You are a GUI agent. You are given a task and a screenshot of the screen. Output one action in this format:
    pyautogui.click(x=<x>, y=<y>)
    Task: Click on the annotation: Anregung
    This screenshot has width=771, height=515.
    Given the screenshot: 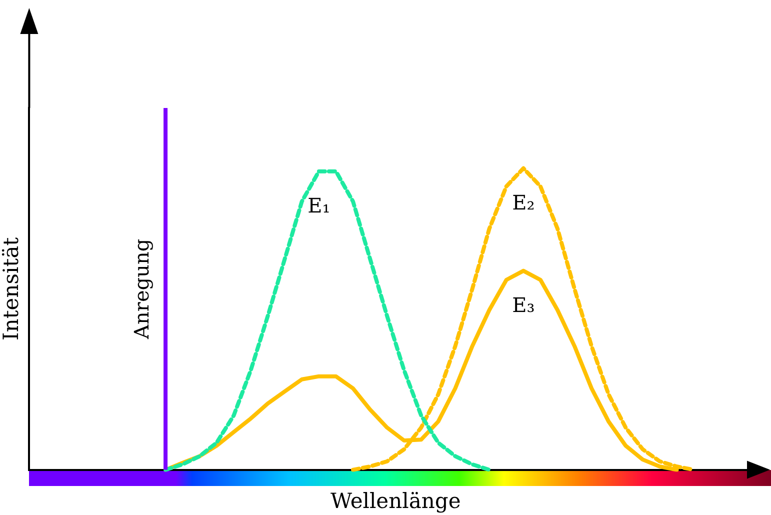 What is the action you would take?
    pyautogui.click(x=142, y=289)
    